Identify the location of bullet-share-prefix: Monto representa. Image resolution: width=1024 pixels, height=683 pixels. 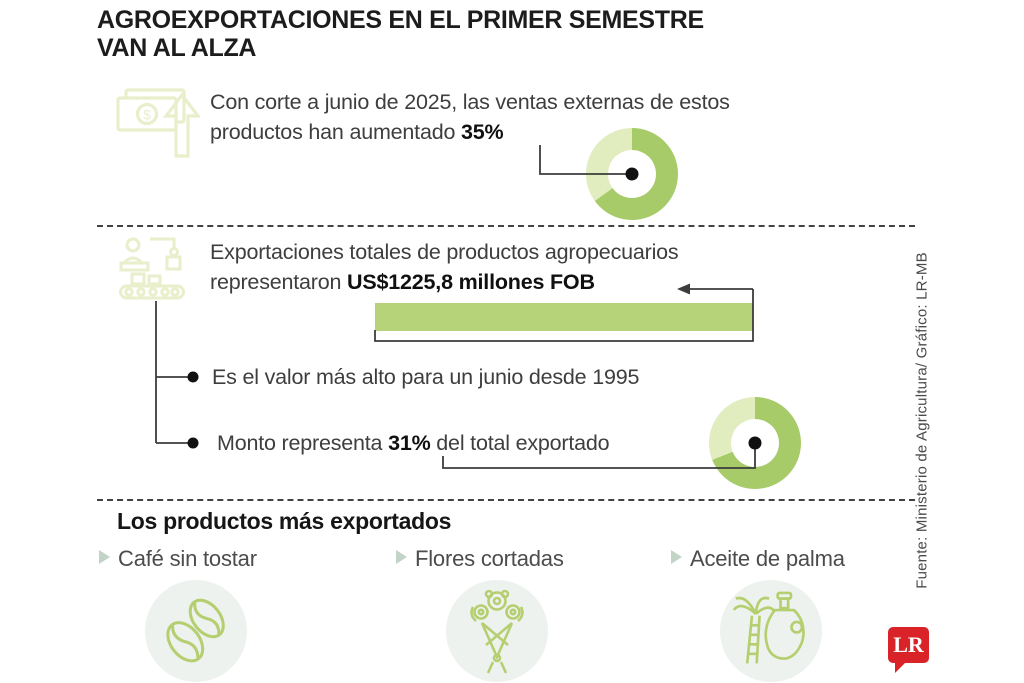
(303, 443).